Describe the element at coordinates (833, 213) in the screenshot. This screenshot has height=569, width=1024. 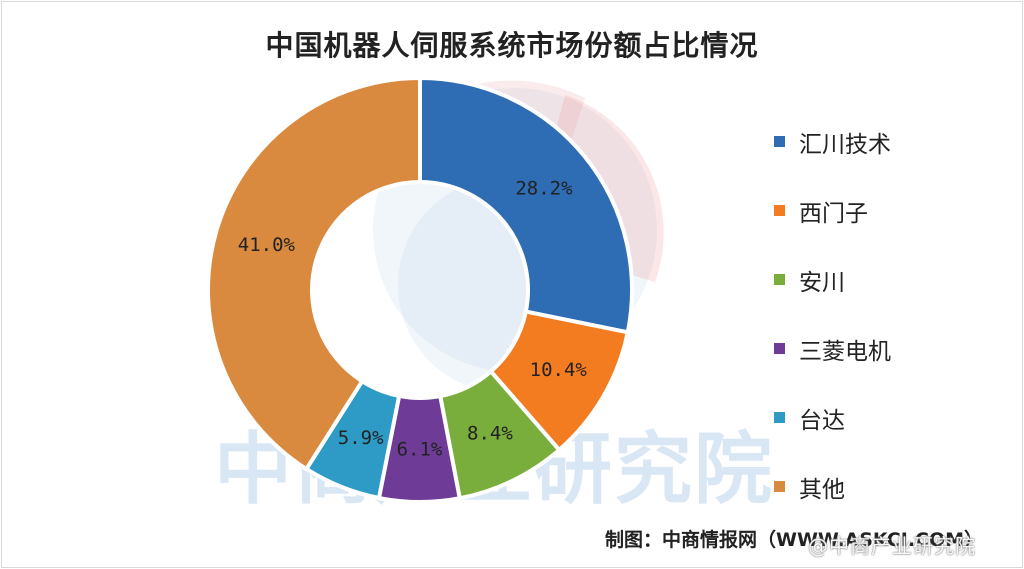
I see `legend-label-2: 西门子` at that location.